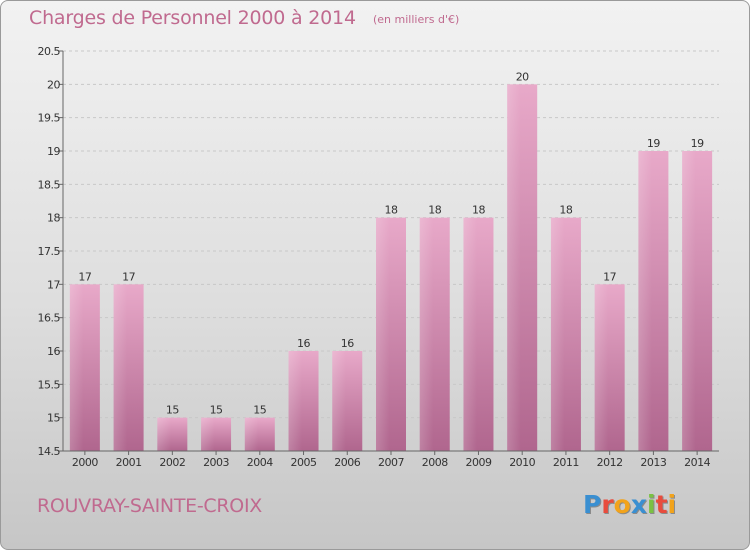 The height and width of the screenshot is (550, 750). I want to click on x-tick-label: 2001, so click(129, 462).